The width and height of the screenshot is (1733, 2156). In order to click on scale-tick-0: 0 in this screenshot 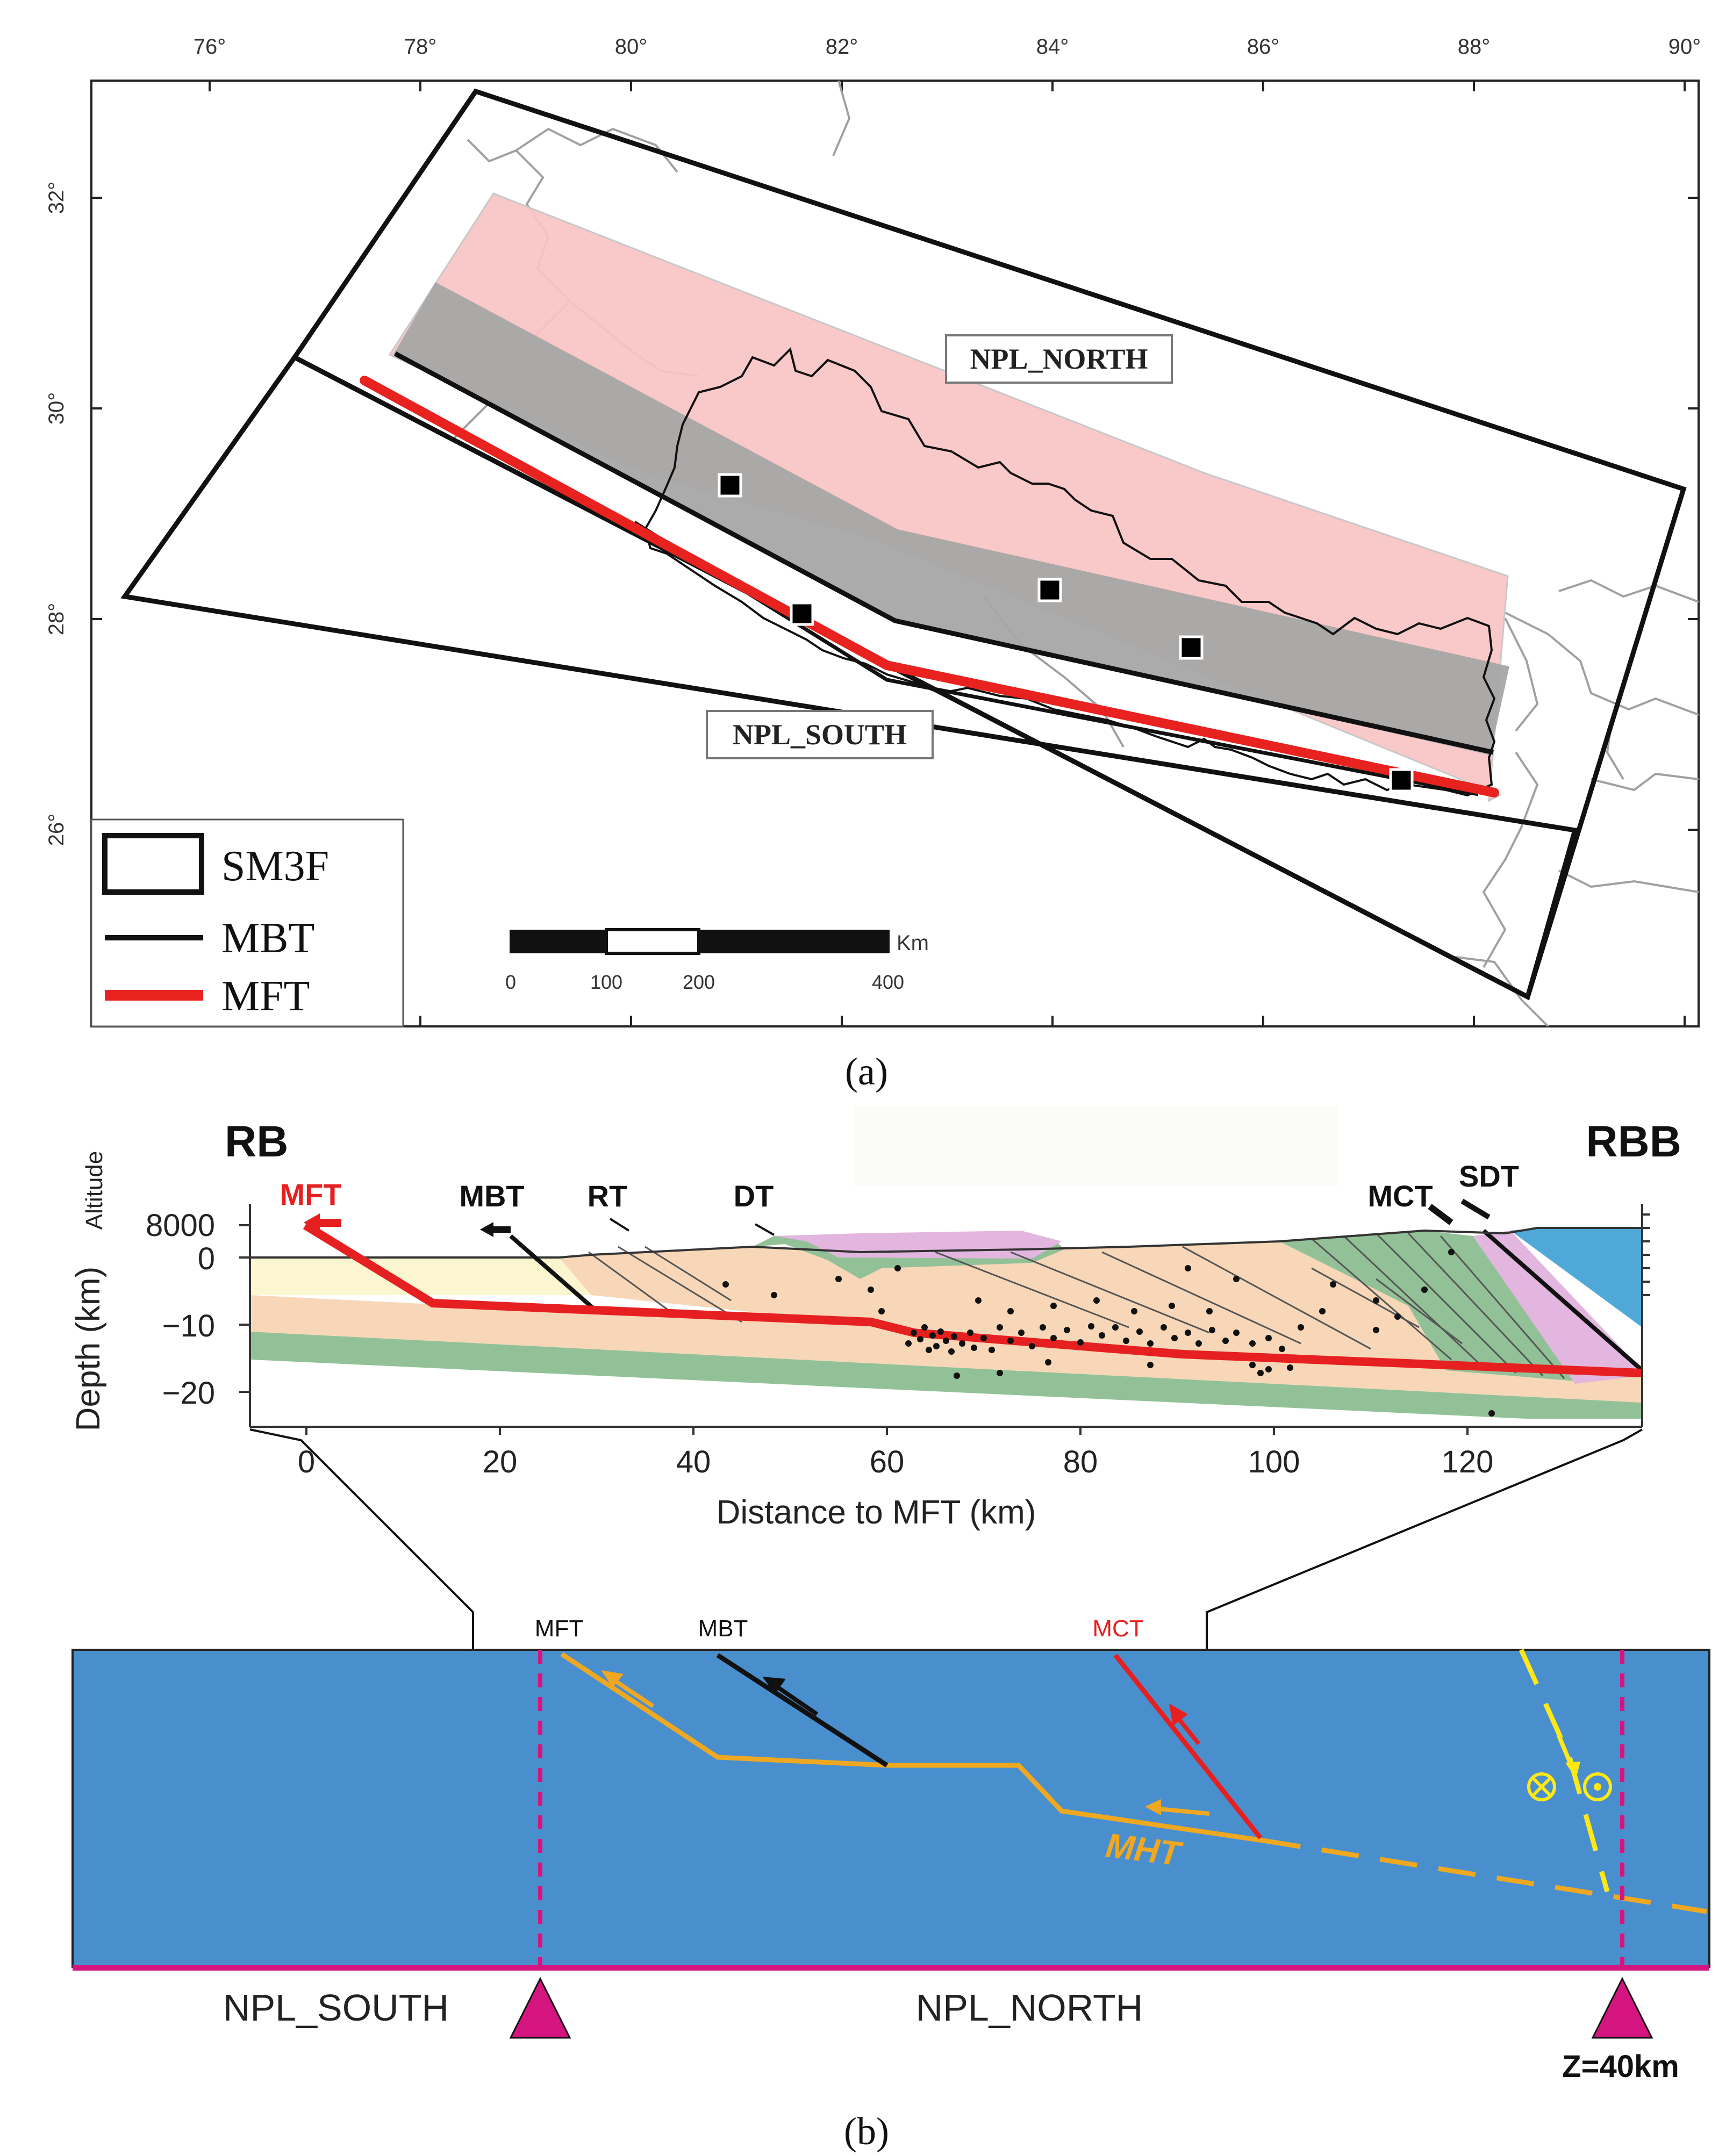, I will do `click(510, 982)`.